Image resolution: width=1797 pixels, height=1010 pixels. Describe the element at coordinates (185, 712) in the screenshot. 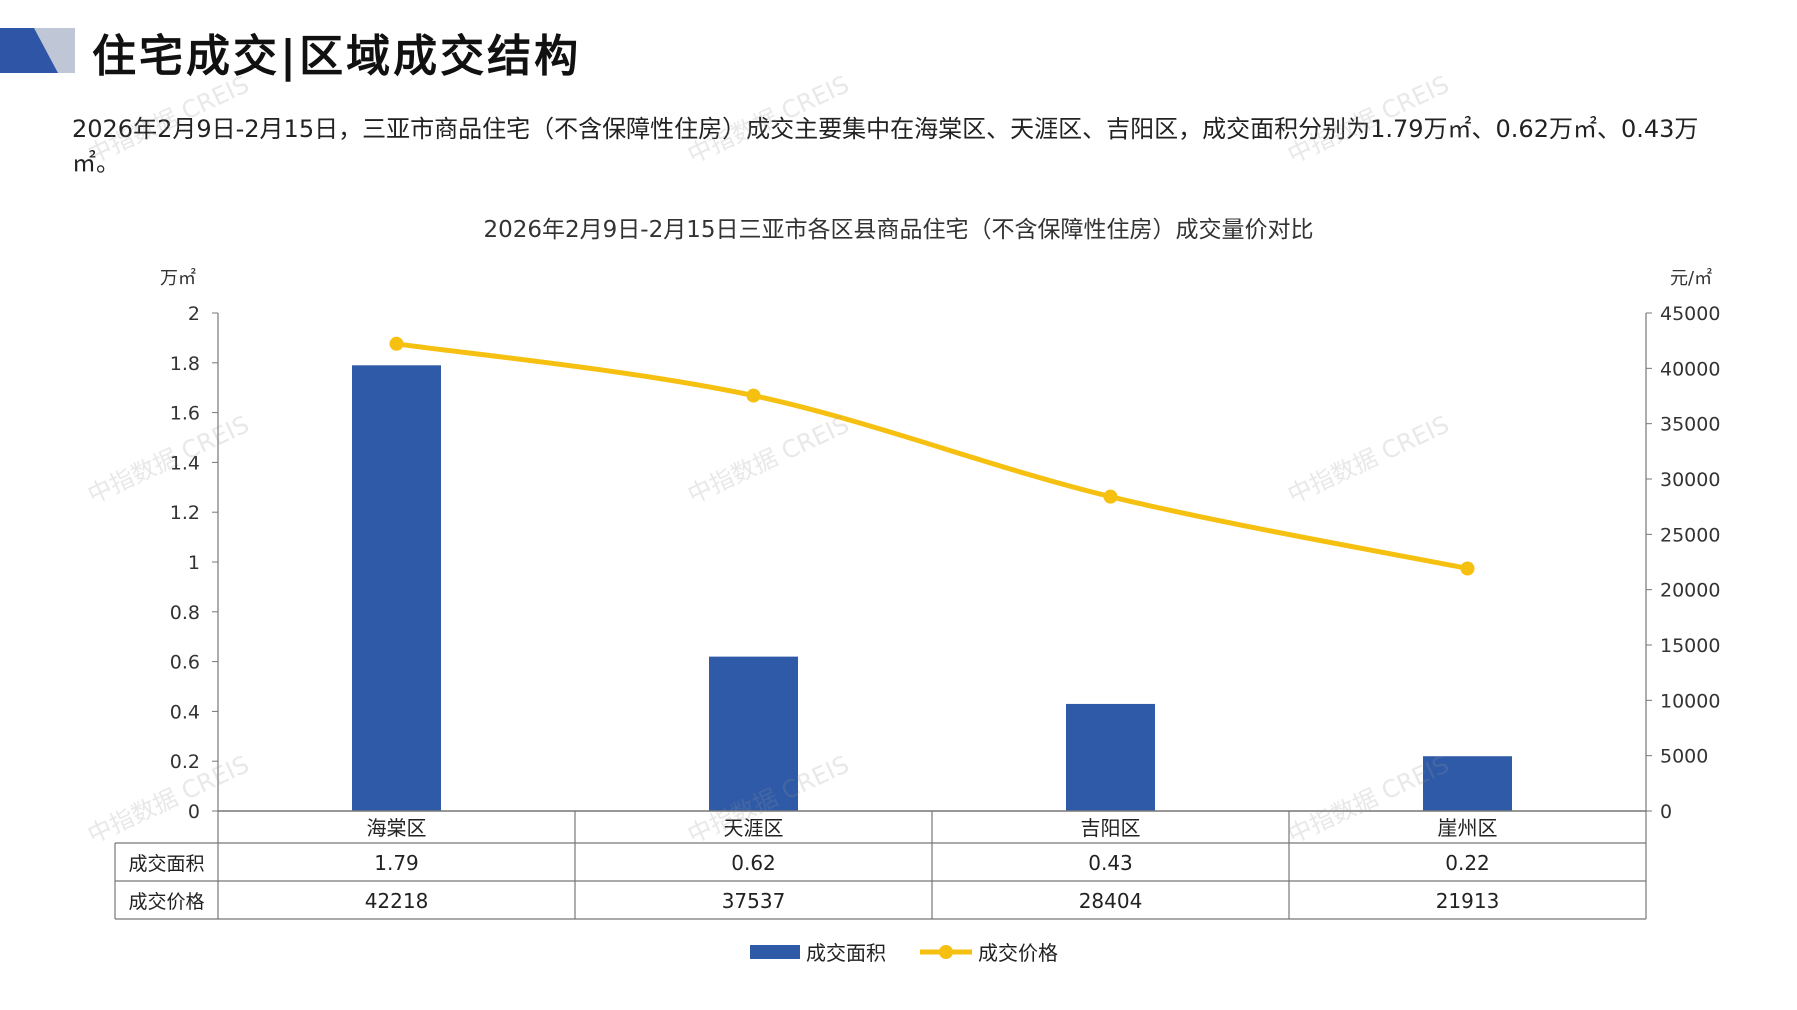

I see `left-axis-tick-label: 0.4` at that location.